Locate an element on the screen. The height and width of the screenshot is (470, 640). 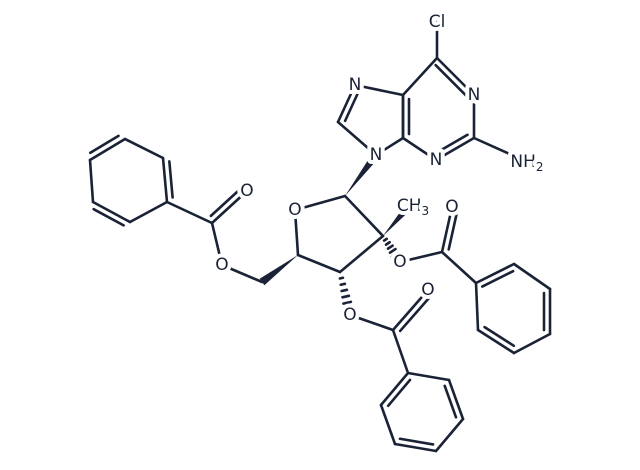
atom-label: NH2 is located at coordinates (526, 163).